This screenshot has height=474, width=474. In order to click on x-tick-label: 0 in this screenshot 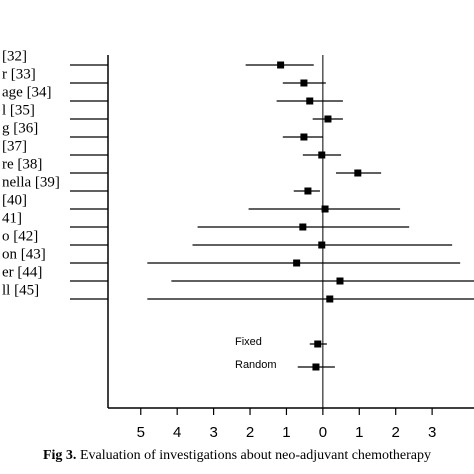, I will do `click(323, 432)`.